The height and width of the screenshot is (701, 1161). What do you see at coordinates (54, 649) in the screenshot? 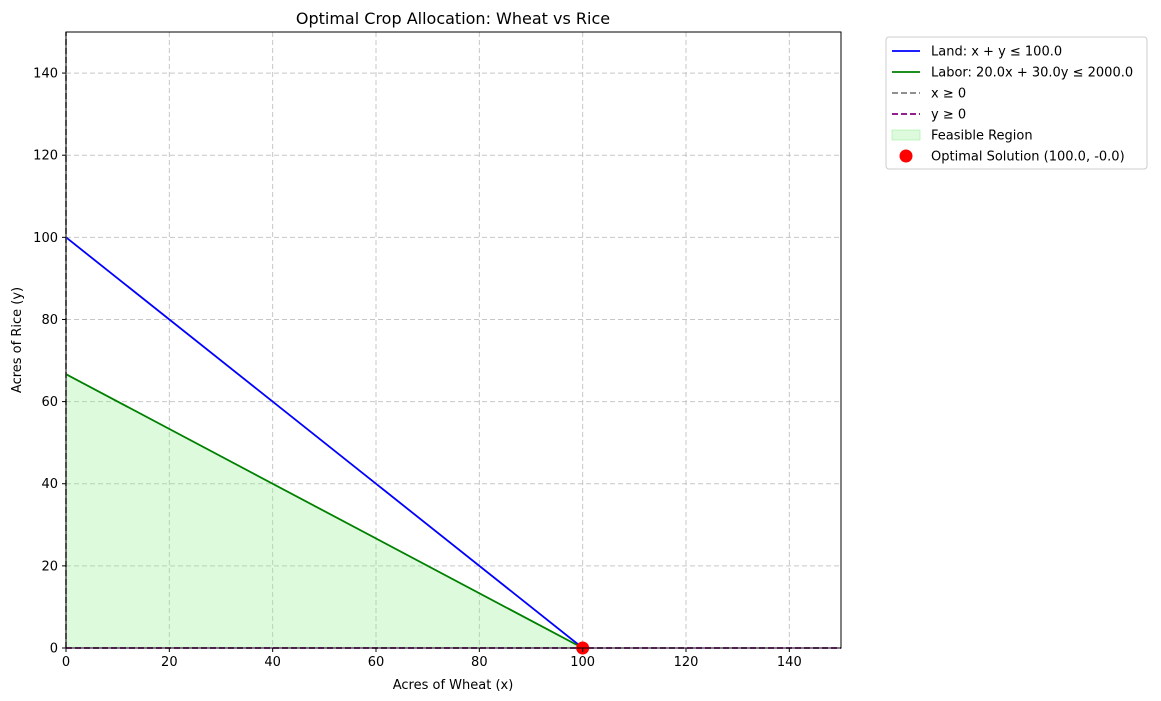
I see `y-tick-label: 0` at bounding box center [54, 649].